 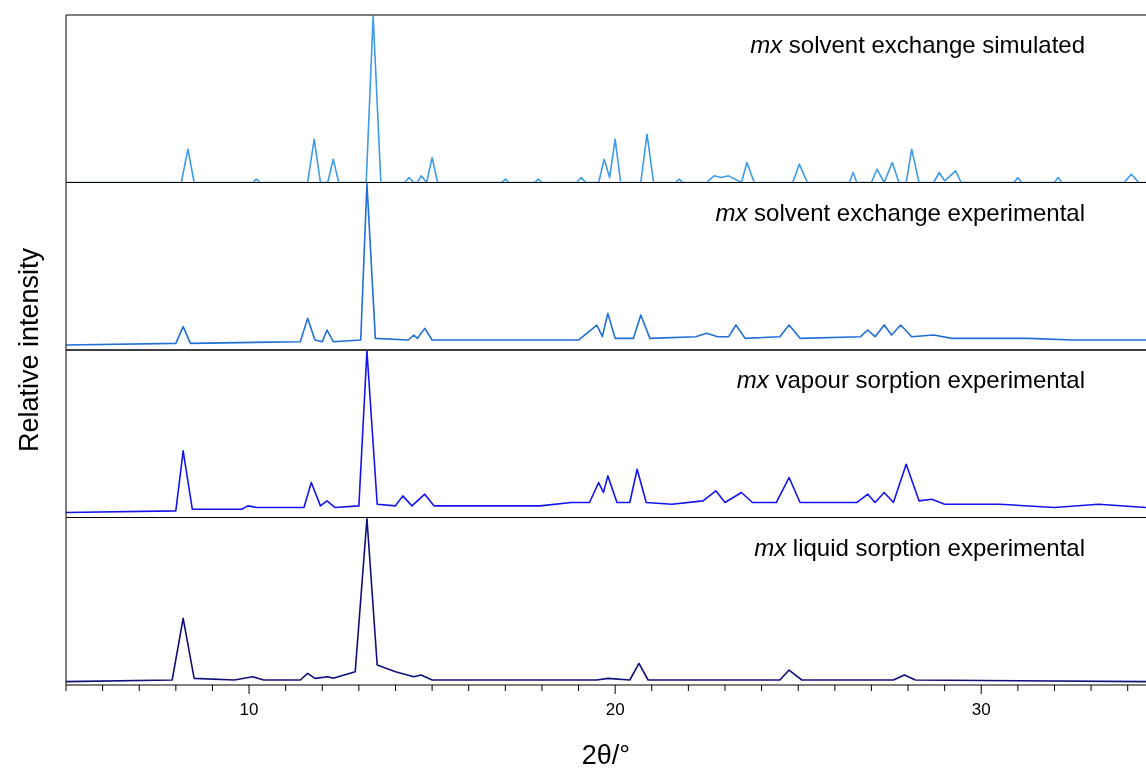 What do you see at coordinates (917, 44) in the screenshot?
I see `text: mx solvent exchange simulated` at bounding box center [917, 44].